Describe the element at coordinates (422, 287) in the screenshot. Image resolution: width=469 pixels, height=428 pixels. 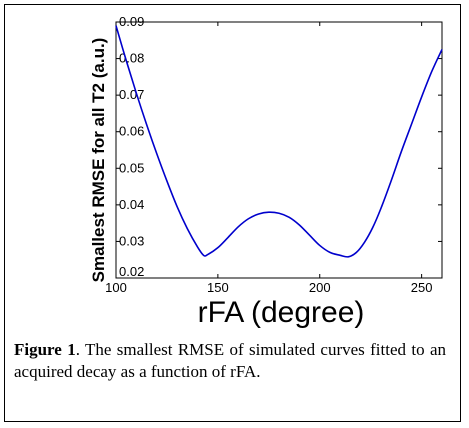
I see `x-tick-label: 250` at that location.